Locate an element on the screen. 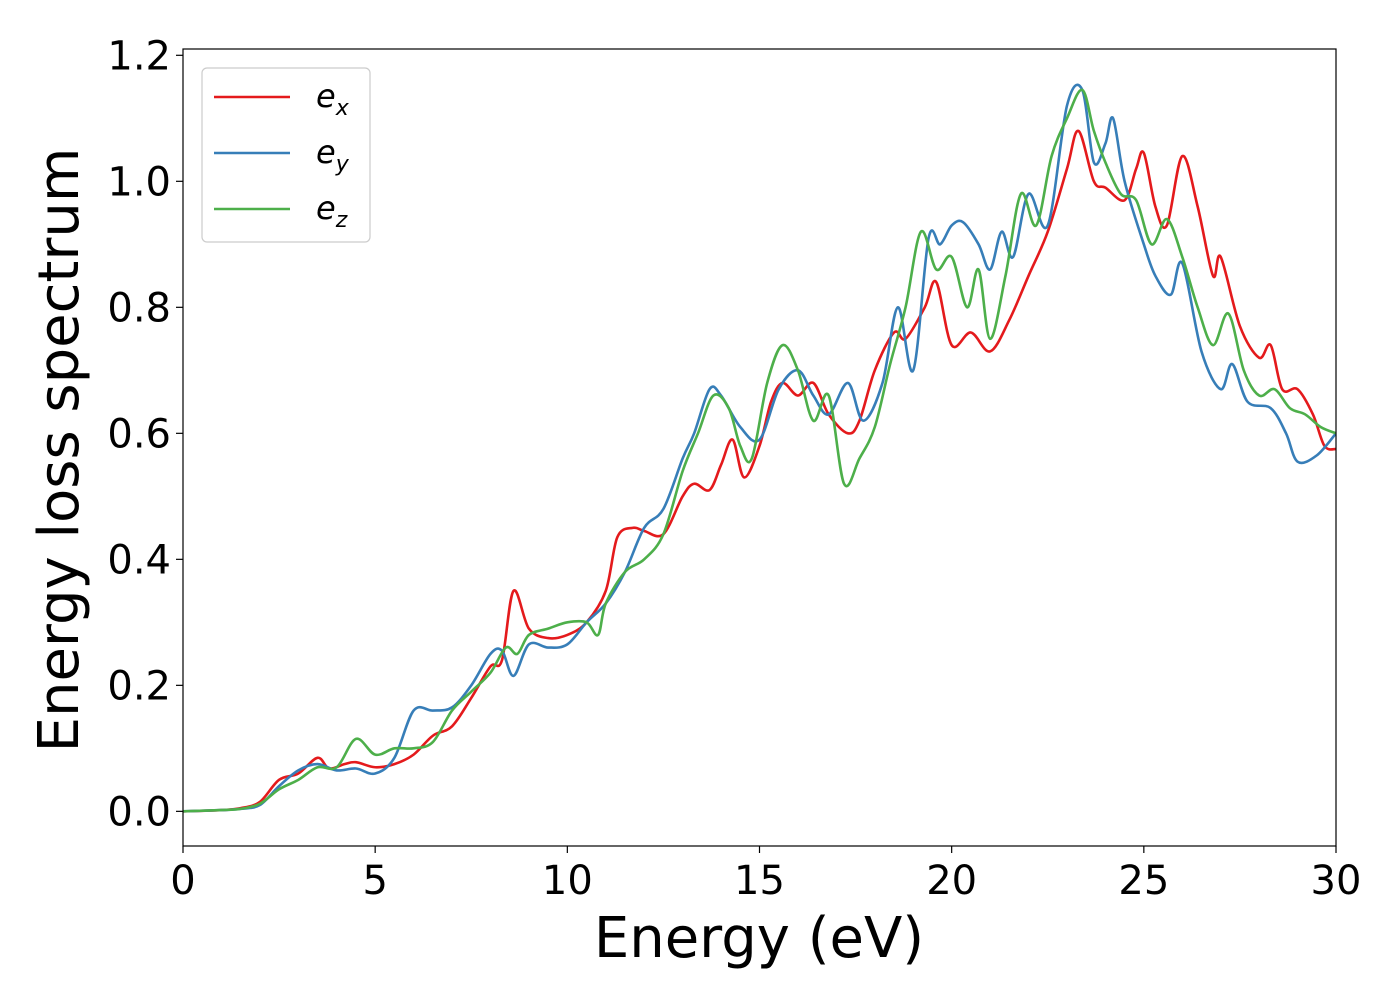  x-axis-label: Energy (eV) is located at coordinates (759, 938).